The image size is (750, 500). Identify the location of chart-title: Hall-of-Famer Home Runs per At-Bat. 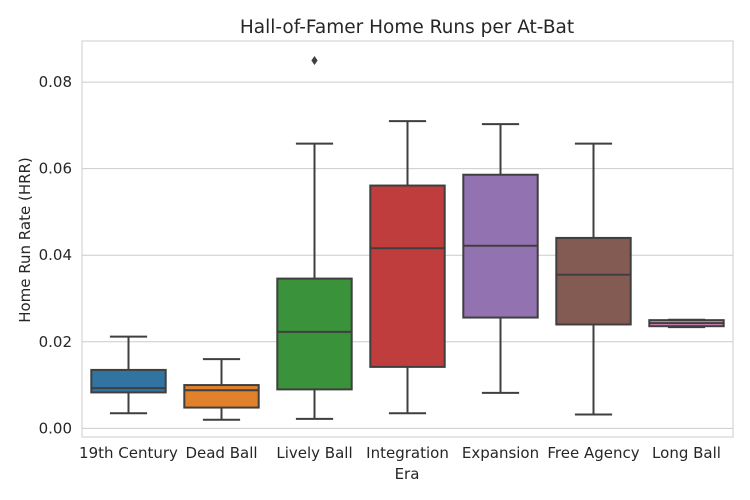
(407, 27).